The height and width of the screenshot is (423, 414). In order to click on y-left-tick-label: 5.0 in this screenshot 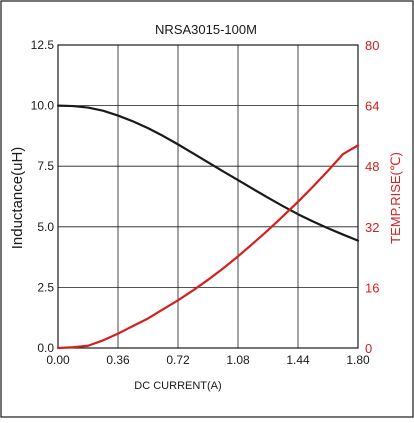, I will do `click(45, 227)`.